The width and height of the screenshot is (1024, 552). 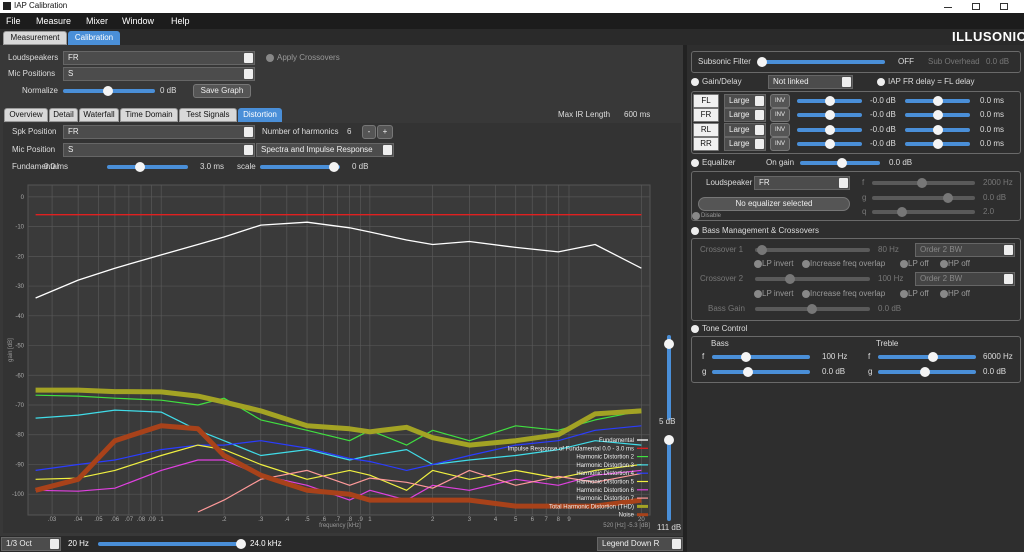 What do you see at coordinates (208, 115) in the screenshot?
I see `button: Test Signals` at bounding box center [208, 115].